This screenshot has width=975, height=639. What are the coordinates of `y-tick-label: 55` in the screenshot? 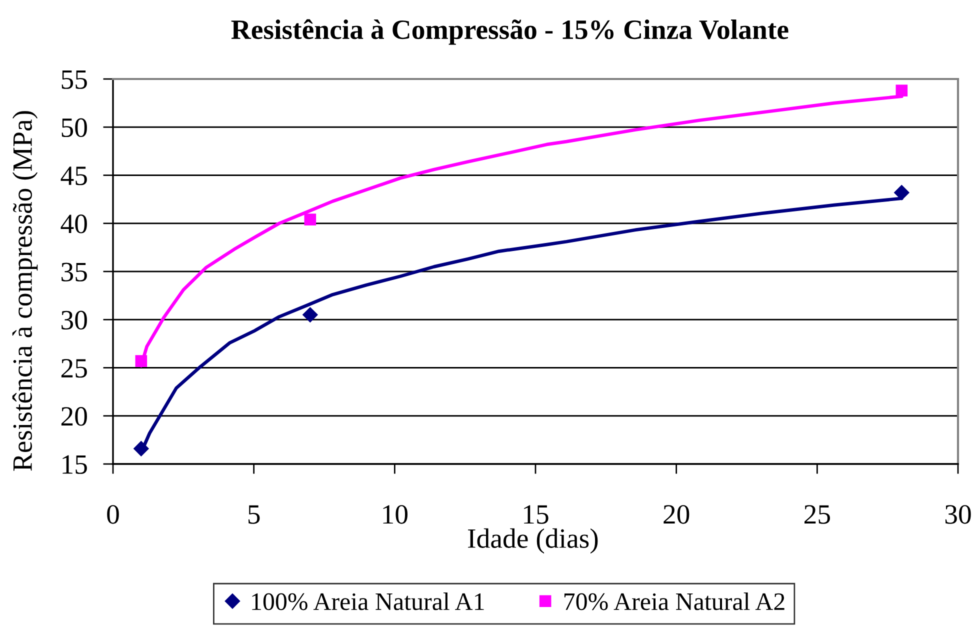 It's located at (74, 79).